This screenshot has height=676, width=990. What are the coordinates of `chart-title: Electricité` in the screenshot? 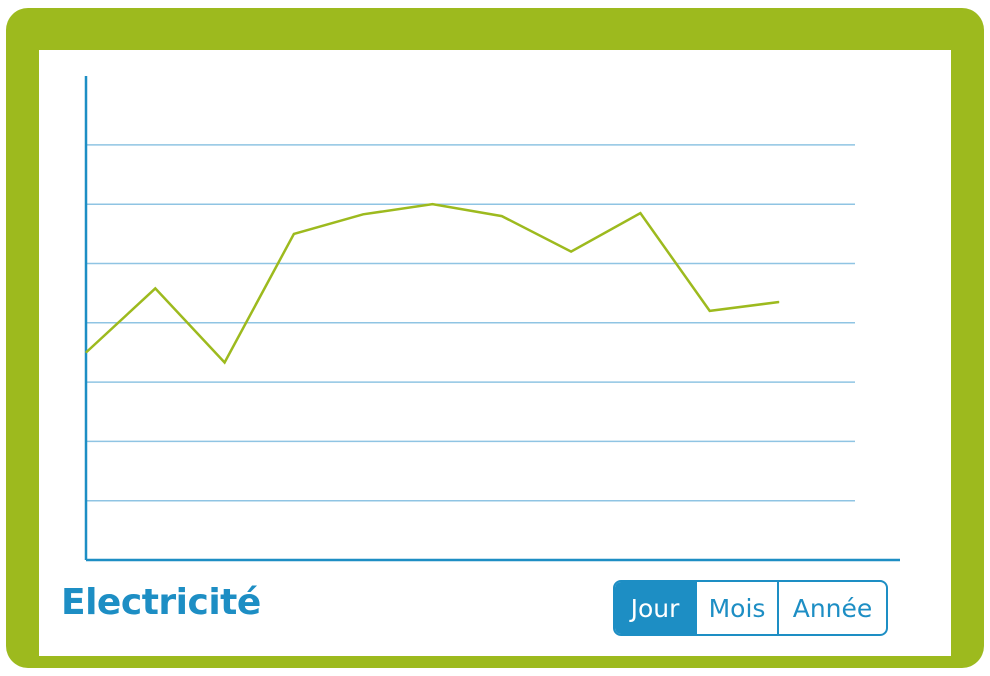 It's located at (161, 602).